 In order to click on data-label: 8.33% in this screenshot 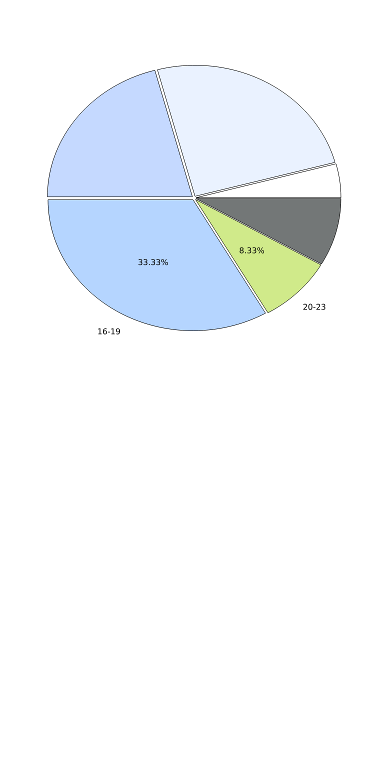, I will do `click(252, 250)`.